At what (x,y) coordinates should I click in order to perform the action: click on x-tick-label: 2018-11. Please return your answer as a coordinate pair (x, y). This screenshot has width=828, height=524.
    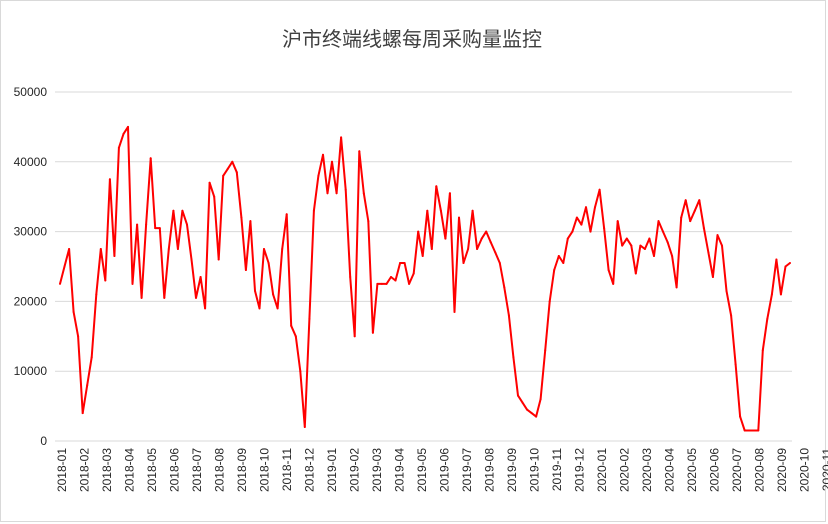
    Looking at the image, I should click on (287, 469).